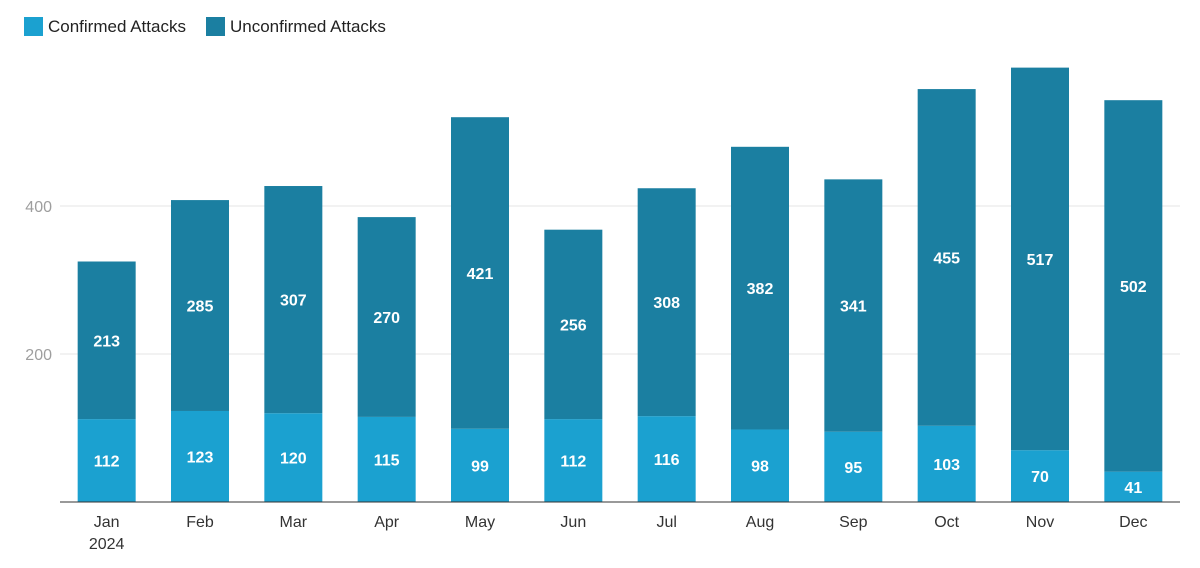 The image size is (1200, 568). I want to click on data-label-confirmed-aug: 98, so click(760, 467).